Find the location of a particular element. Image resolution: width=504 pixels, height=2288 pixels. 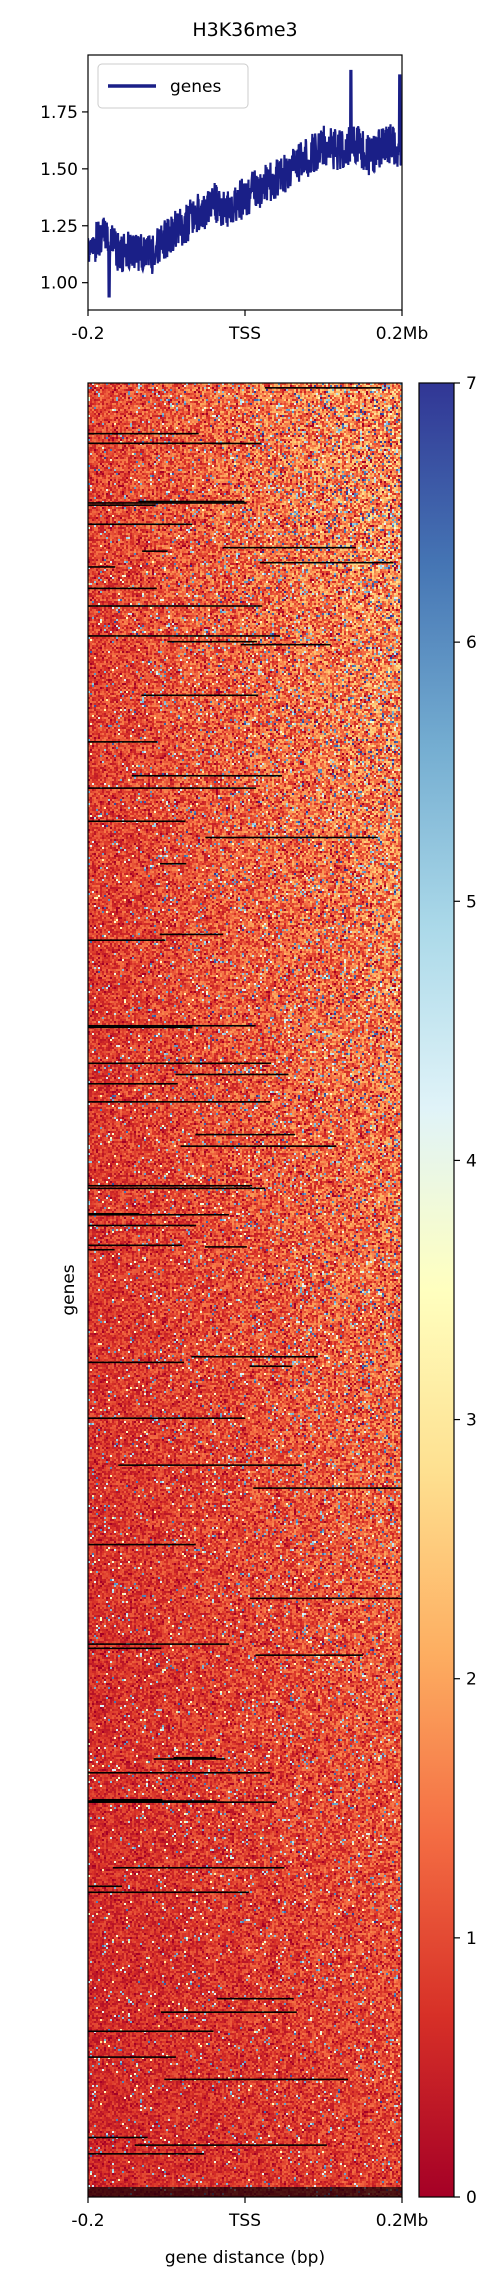

profile-x-tick-label: -0.2 is located at coordinates (87, 334).